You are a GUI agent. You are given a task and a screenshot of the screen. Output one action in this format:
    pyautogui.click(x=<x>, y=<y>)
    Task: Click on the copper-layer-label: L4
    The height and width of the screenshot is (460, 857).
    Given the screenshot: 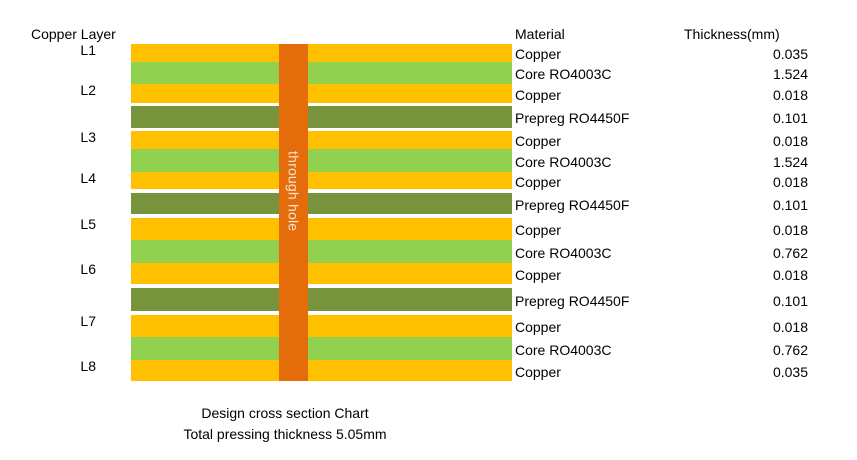 What is the action you would take?
    pyautogui.click(x=88, y=178)
    